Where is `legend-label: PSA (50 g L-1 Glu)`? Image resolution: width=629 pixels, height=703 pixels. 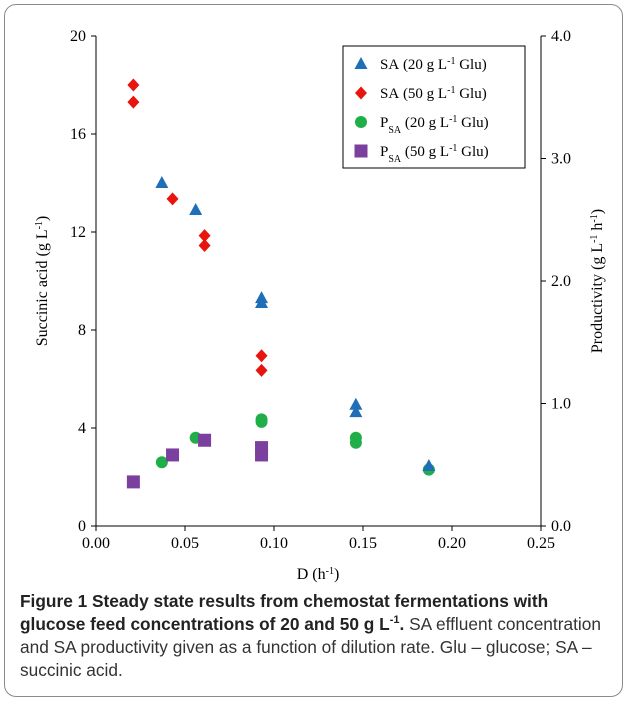 legend-label: PSA (50 g L-1 Glu) is located at coordinates (434, 154).